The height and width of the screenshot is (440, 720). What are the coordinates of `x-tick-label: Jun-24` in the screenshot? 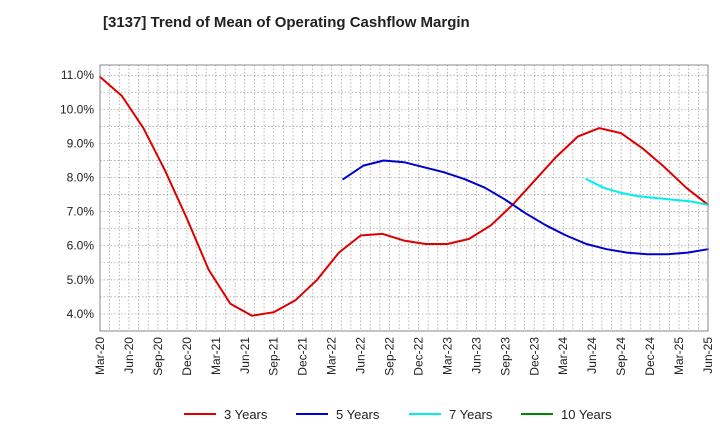 It's located at (592, 355).